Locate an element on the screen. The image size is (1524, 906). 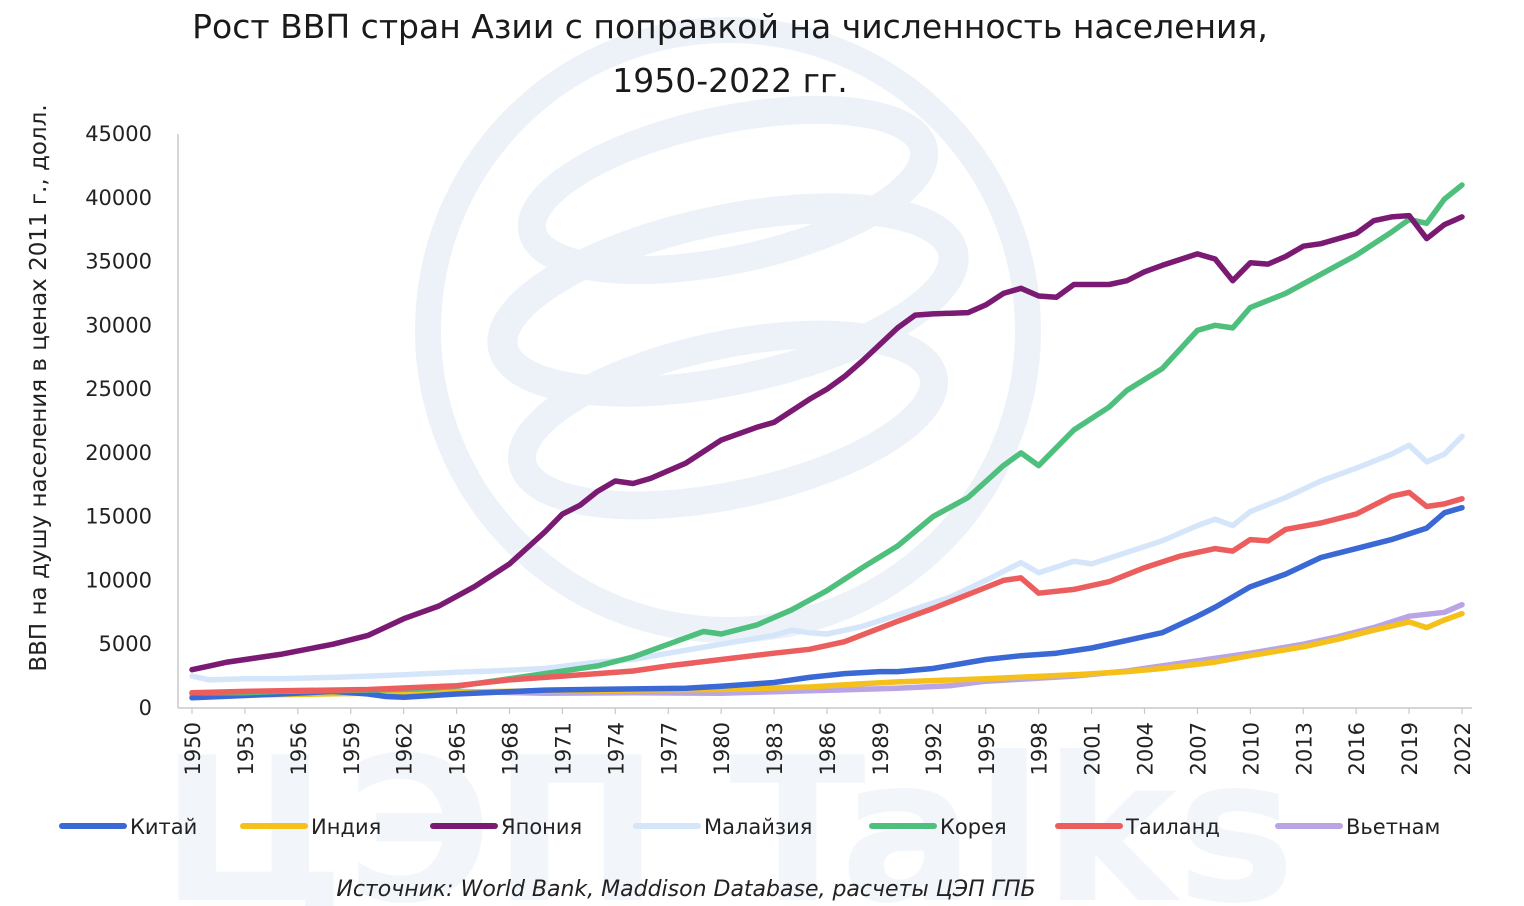
y-tick-label: 20000 is located at coordinates (118, 453).